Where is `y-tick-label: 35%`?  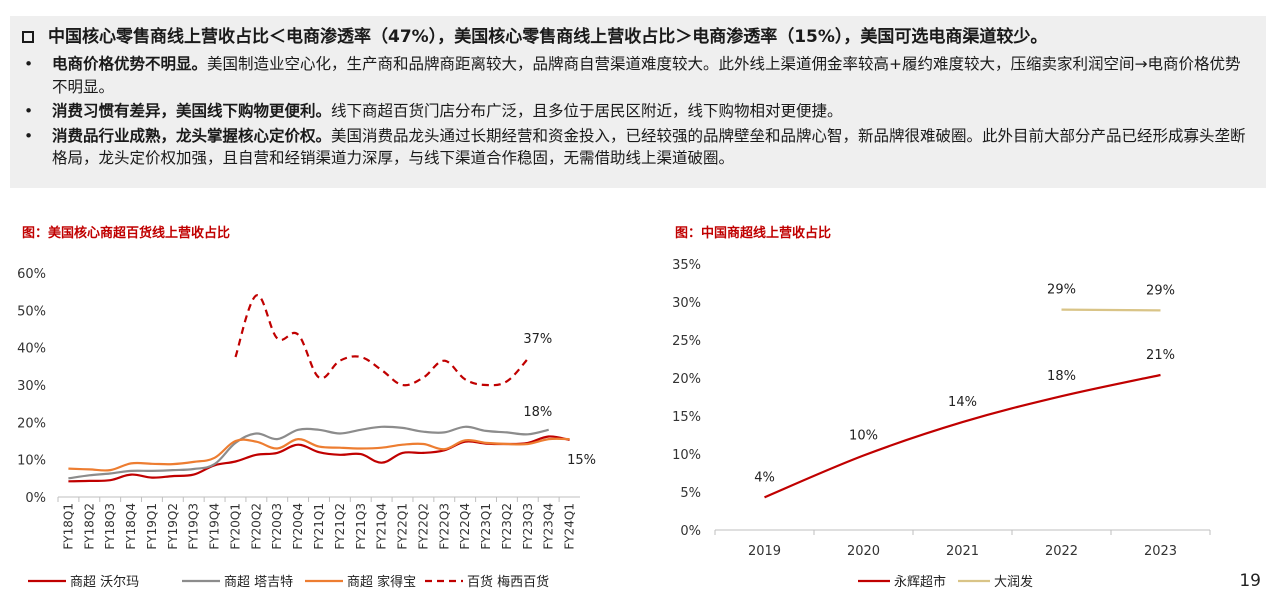 y-tick-label: 35% is located at coordinates (686, 265).